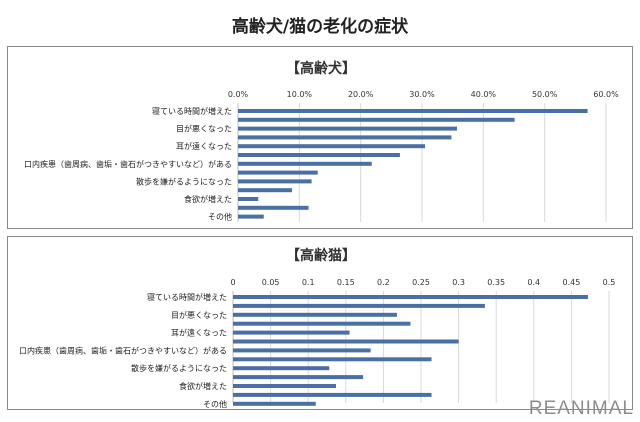 The width and height of the screenshot is (640, 422). I want to click on dog-category-label: 散歩を嫌がるようになった, so click(184, 181).